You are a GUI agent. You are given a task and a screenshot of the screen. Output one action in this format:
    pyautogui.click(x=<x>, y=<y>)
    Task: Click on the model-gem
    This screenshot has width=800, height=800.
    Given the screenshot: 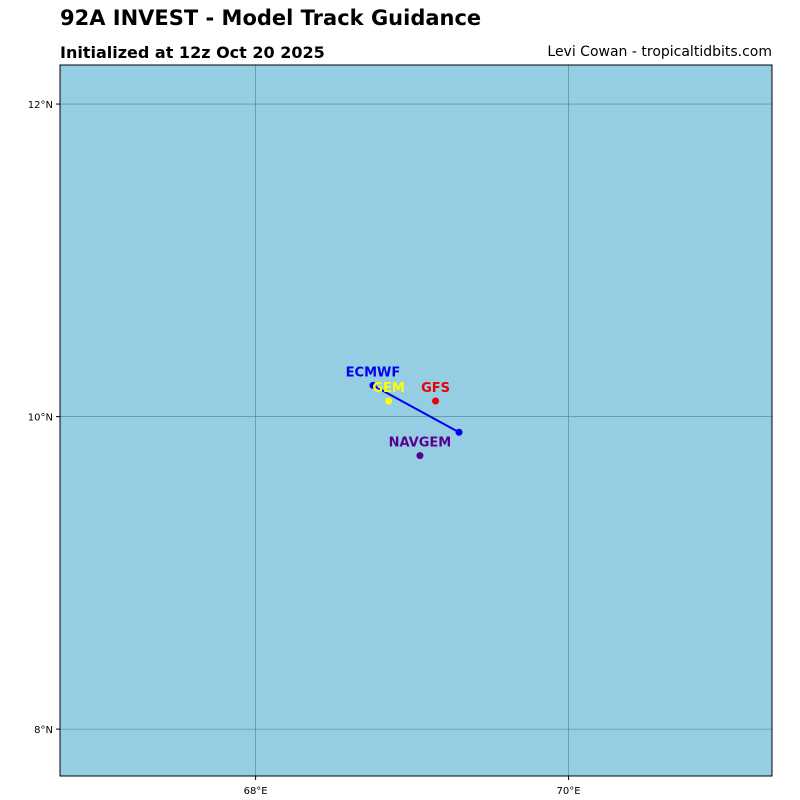 What is the action you would take?
    pyautogui.click(x=389, y=401)
    